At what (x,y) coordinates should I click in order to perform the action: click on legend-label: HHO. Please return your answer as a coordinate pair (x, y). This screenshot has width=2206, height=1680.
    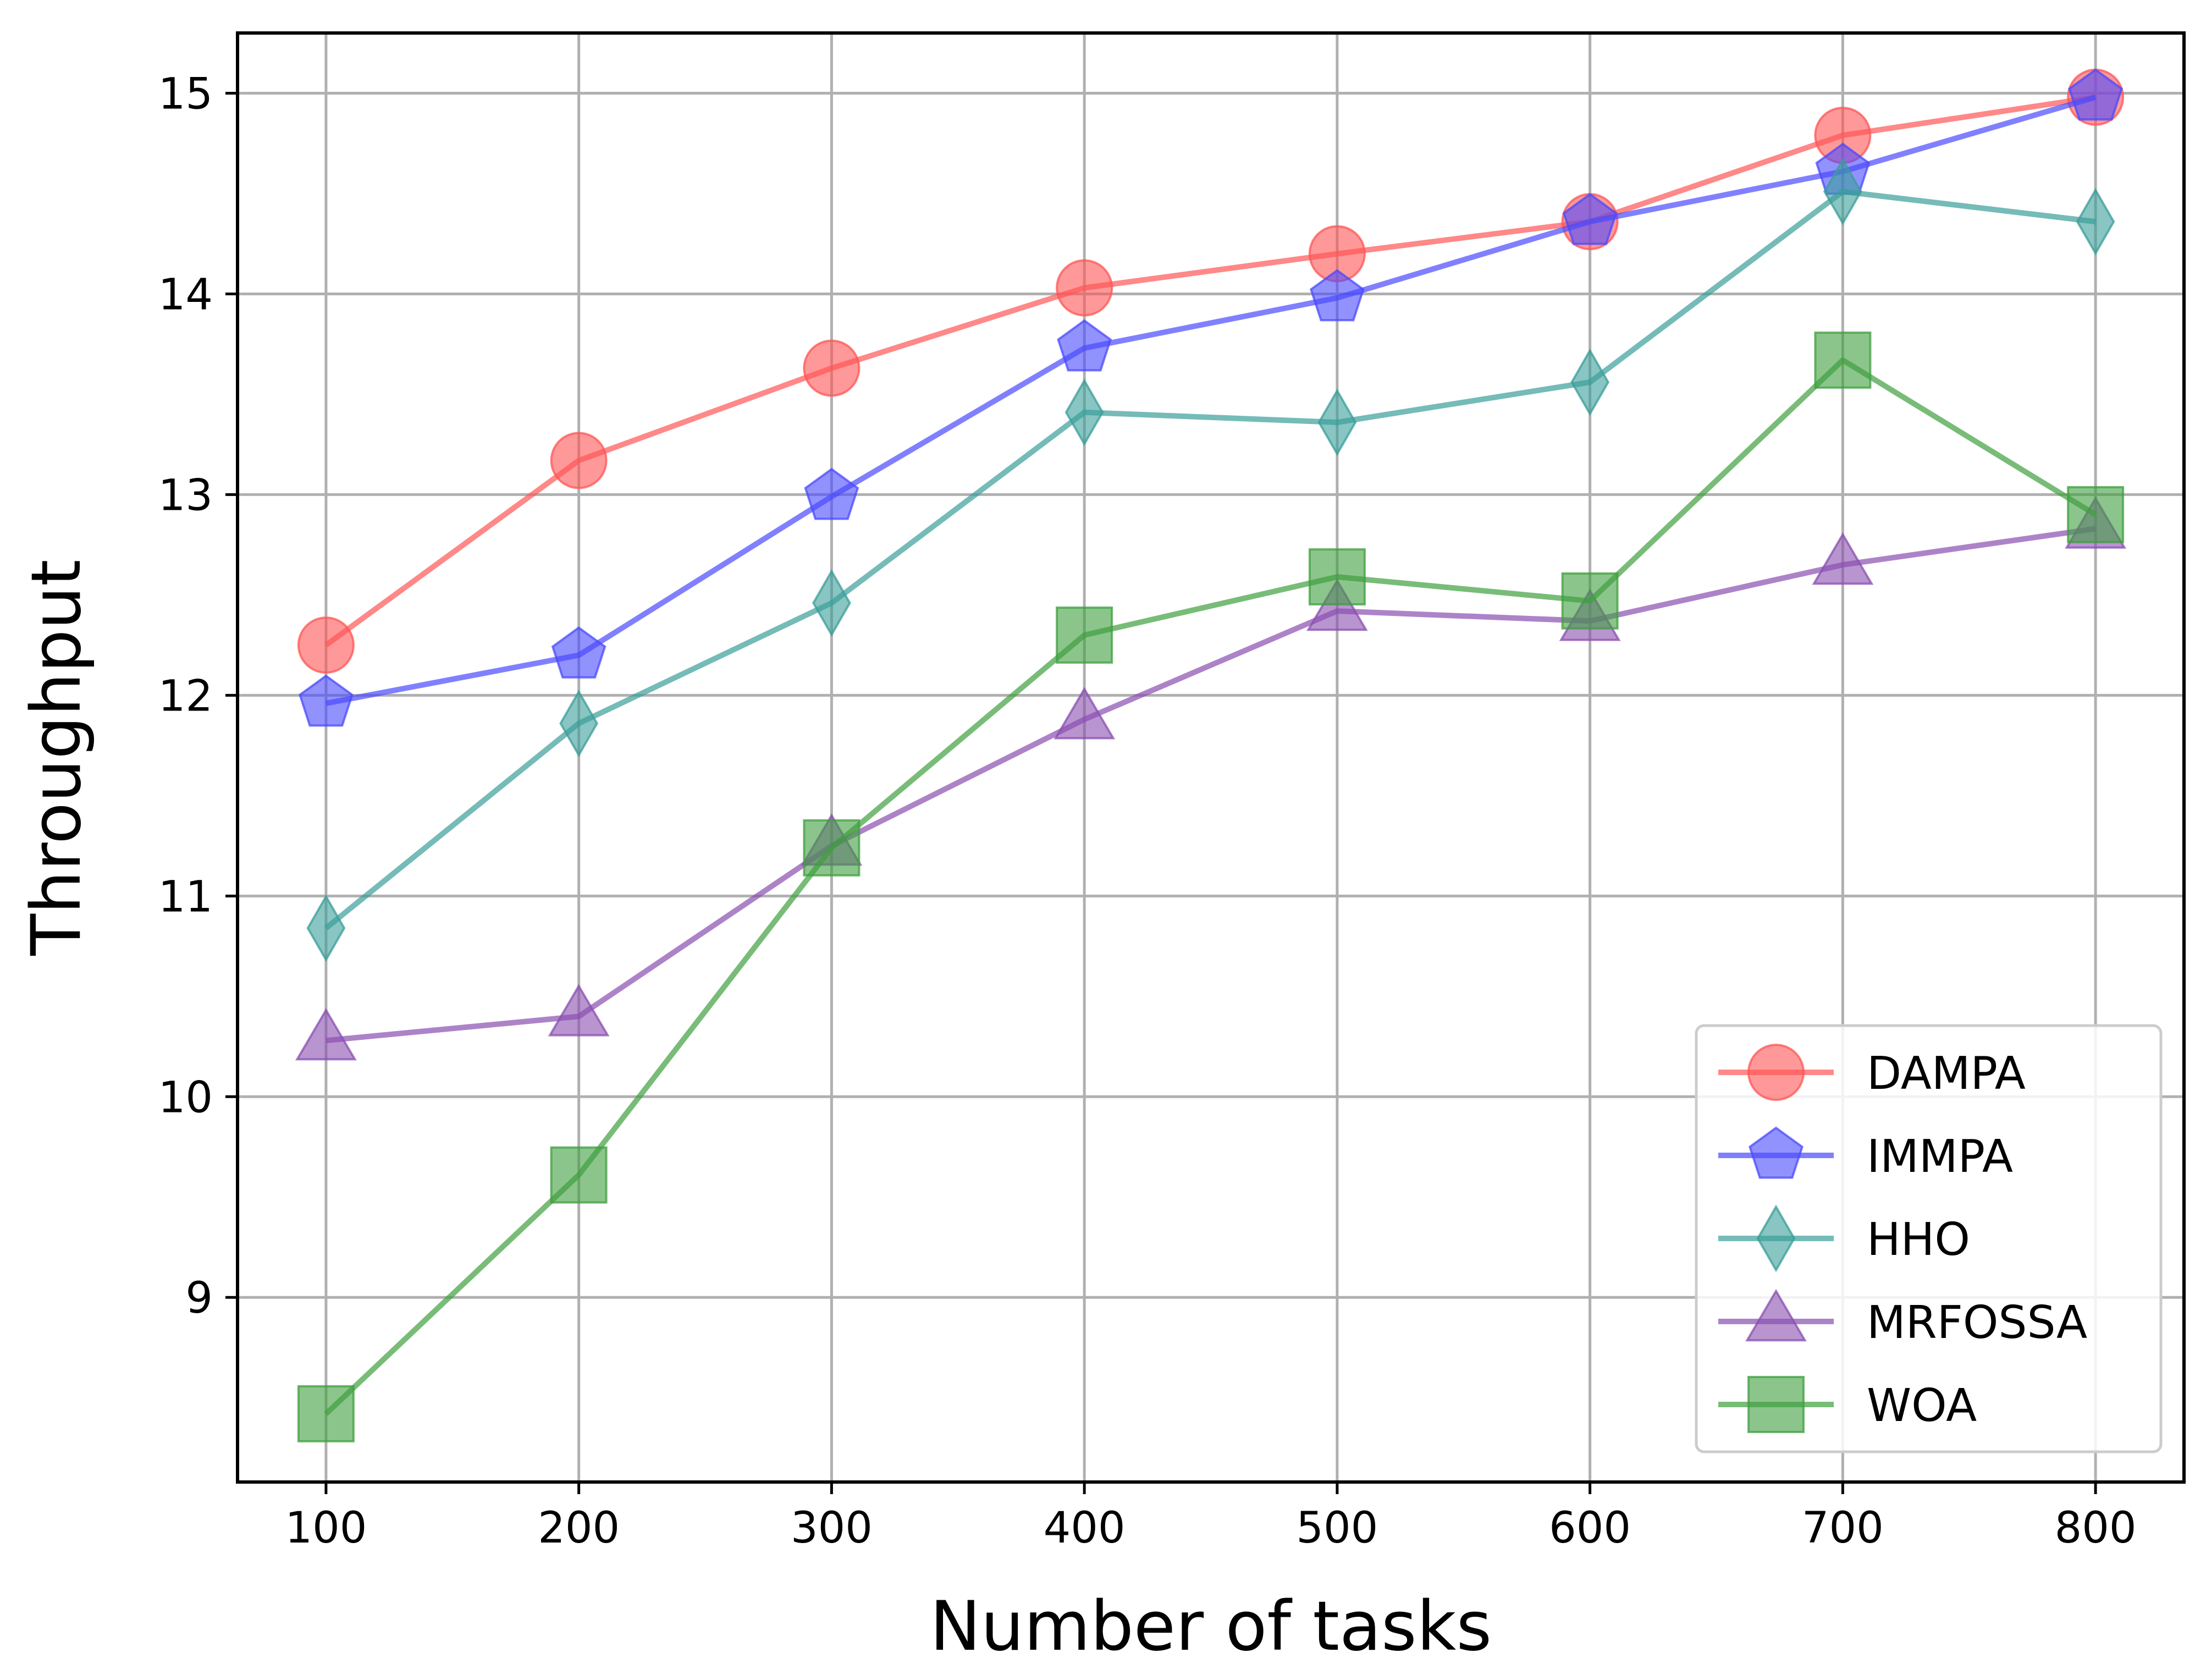
    Looking at the image, I should click on (1918, 1240).